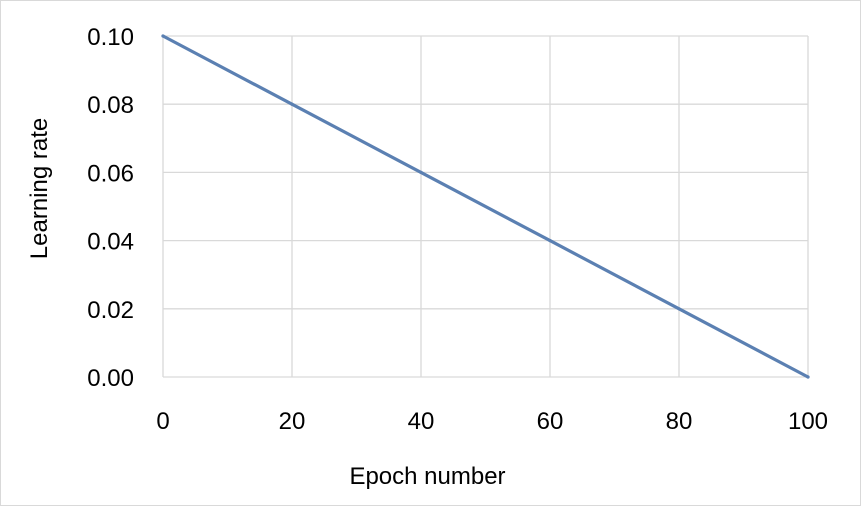 The image size is (861, 506). Describe the element at coordinates (110, 208) in the screenshot. I see `y-axis-ticks: 0.00 0.02 0.04 0.06 0.08 0.10` at that location.